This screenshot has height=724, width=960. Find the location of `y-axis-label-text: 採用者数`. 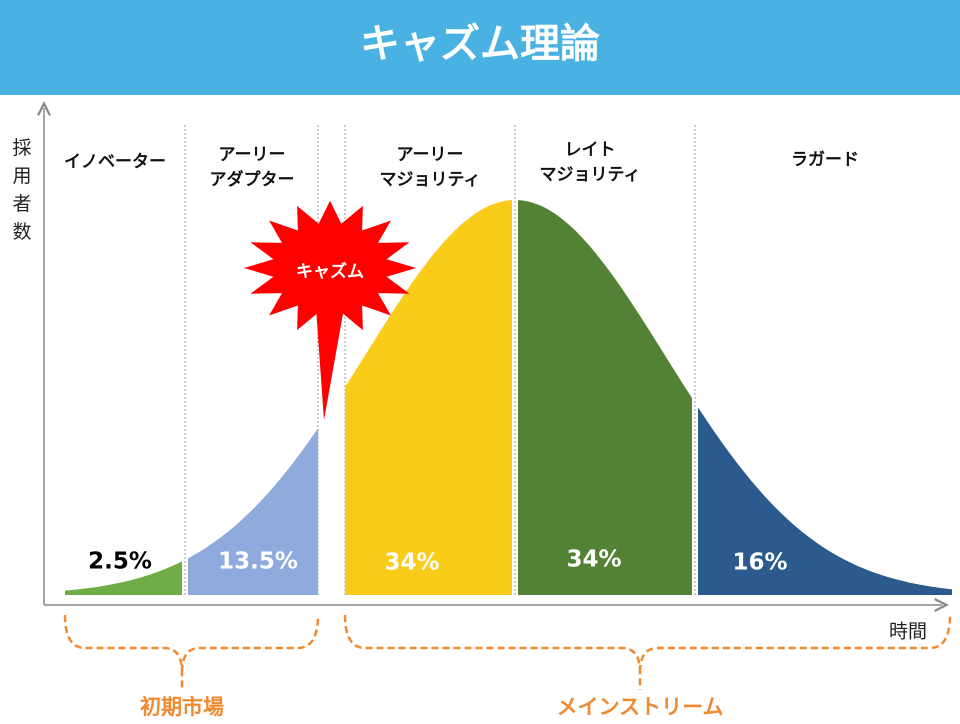

y-axis-label-text: 採用者数 is located at coordinates (21, 190).